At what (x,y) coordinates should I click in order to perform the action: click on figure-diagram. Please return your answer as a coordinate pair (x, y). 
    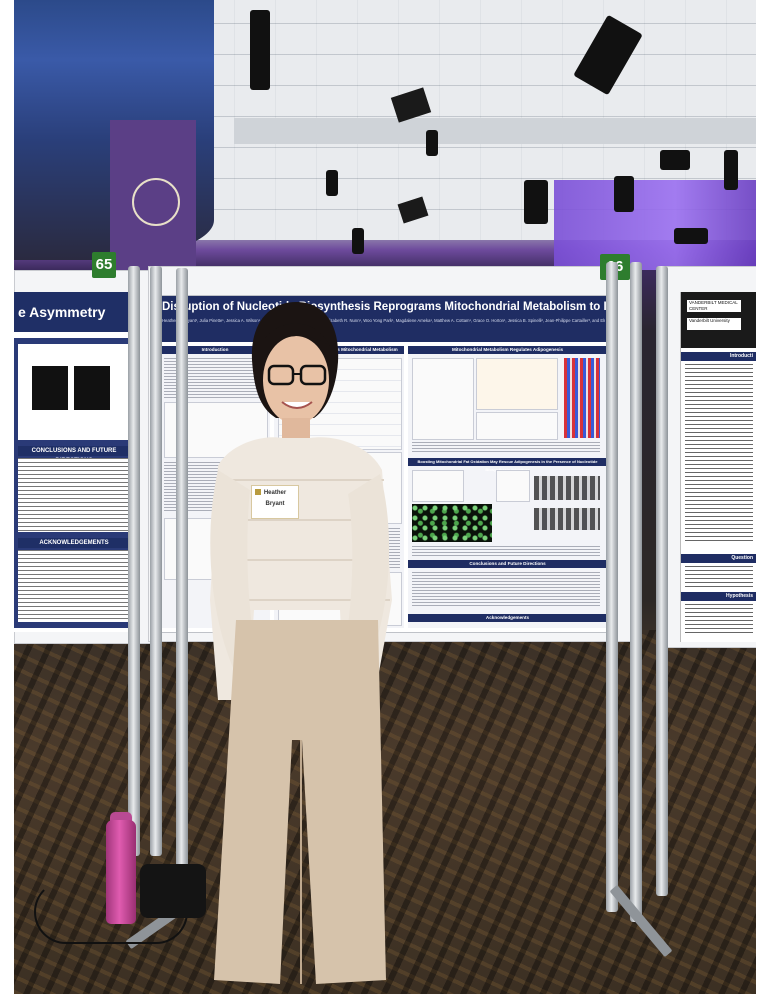
    Looking at the image, I should click on (438, 486).